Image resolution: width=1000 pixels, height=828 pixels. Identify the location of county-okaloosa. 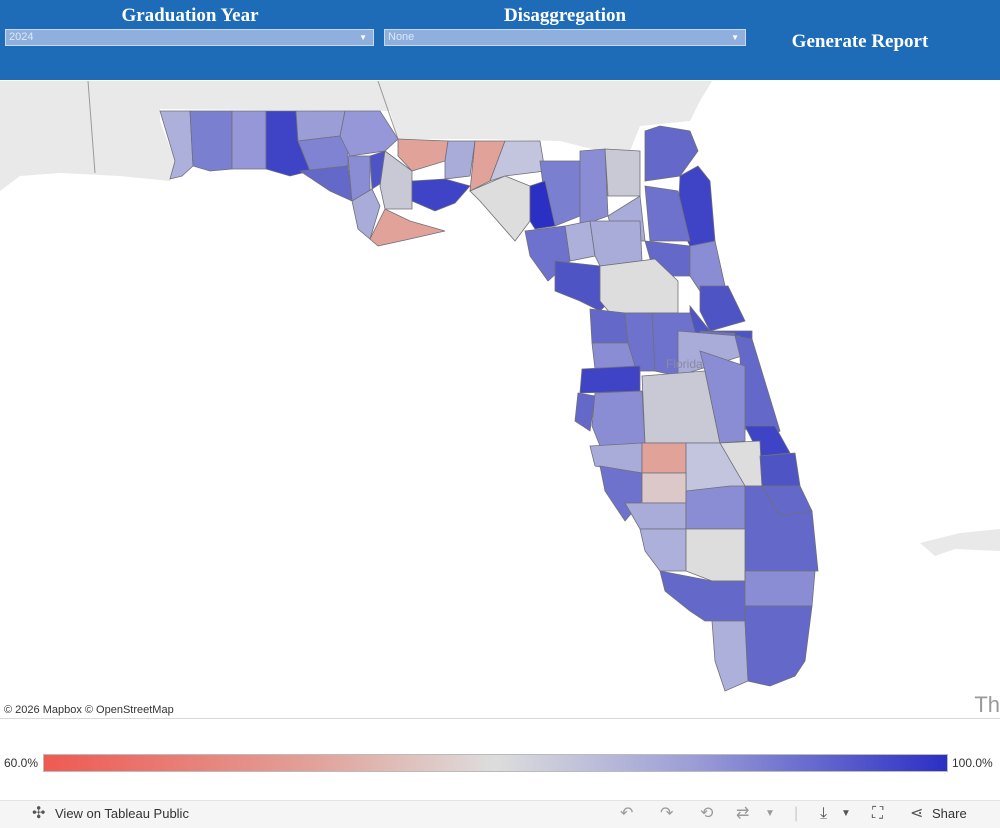
(249, 140).